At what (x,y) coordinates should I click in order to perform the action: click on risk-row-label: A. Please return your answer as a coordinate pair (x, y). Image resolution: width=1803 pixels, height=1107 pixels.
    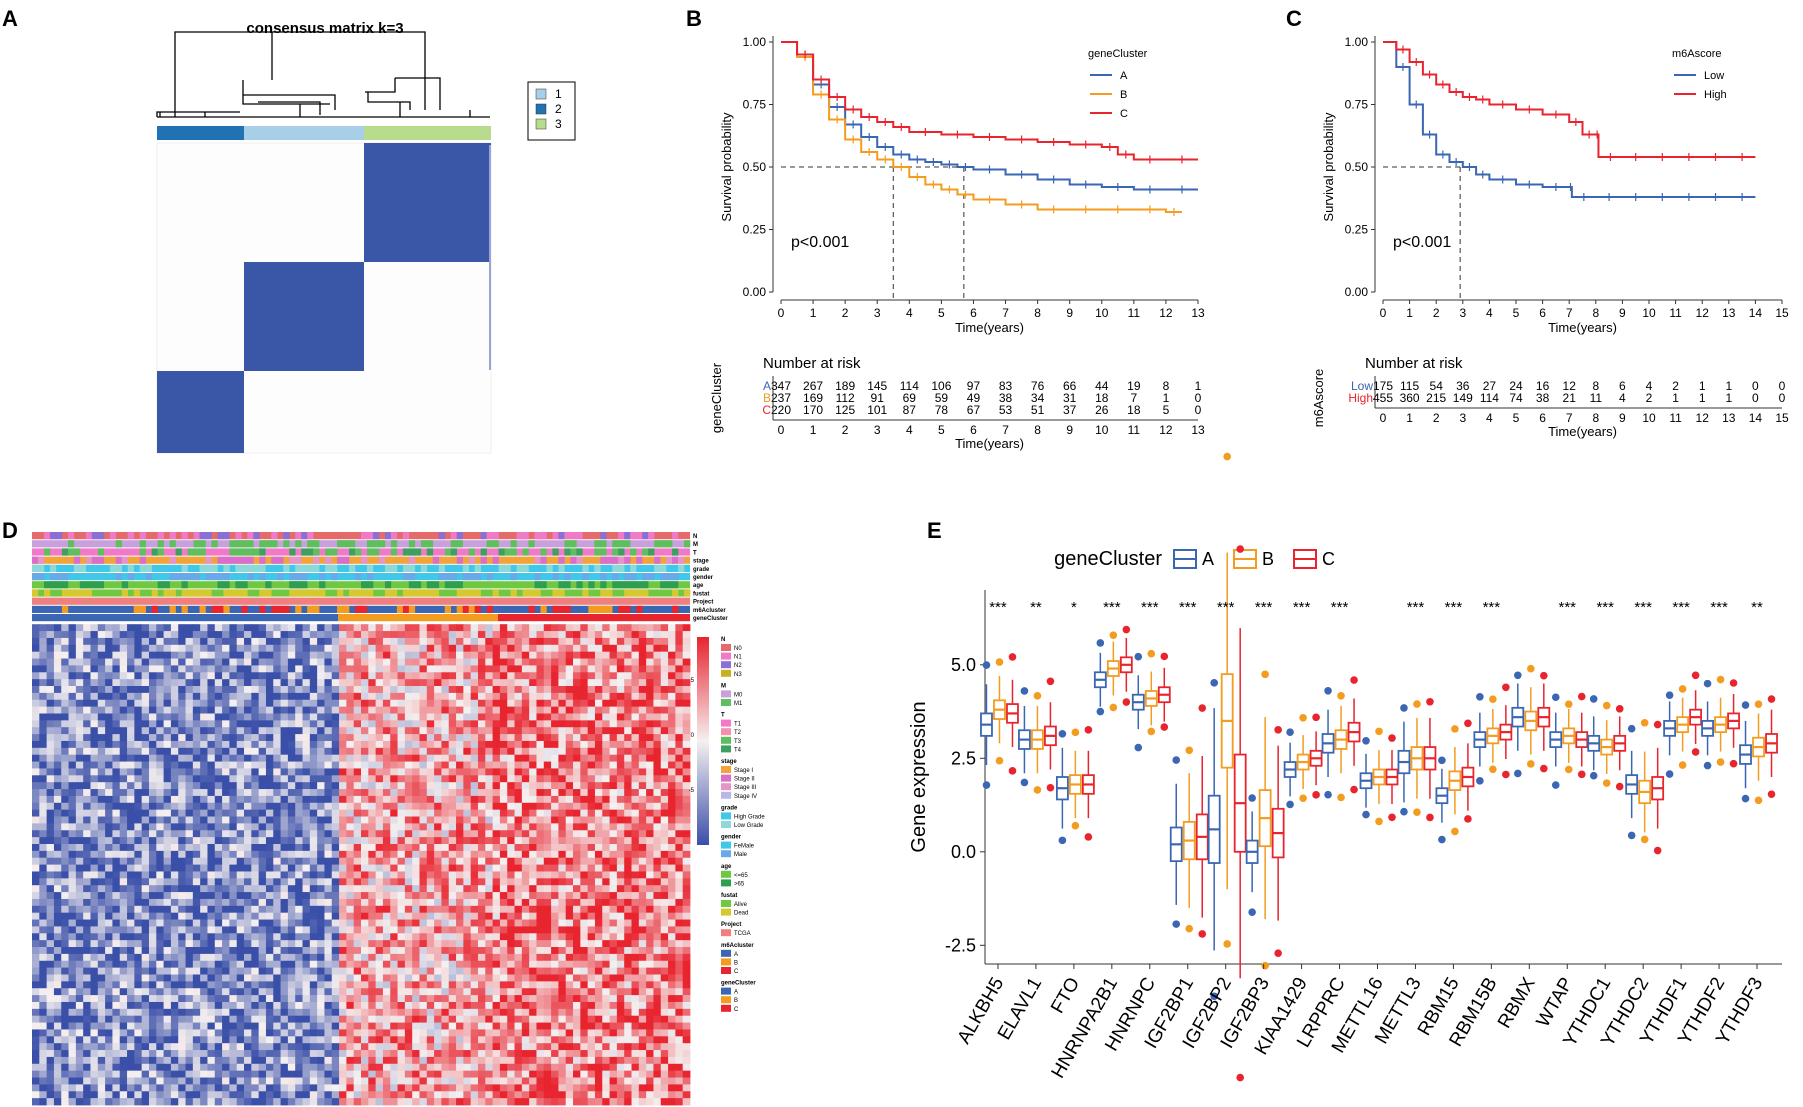
    Looking at the image, I should click on (767, 386).